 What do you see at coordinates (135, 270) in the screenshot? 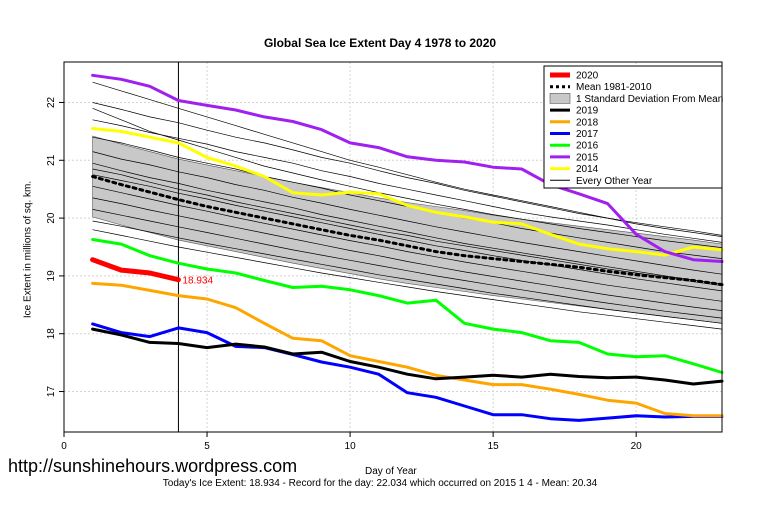
I see `series-line-2020` at bounding box center [135, 270].